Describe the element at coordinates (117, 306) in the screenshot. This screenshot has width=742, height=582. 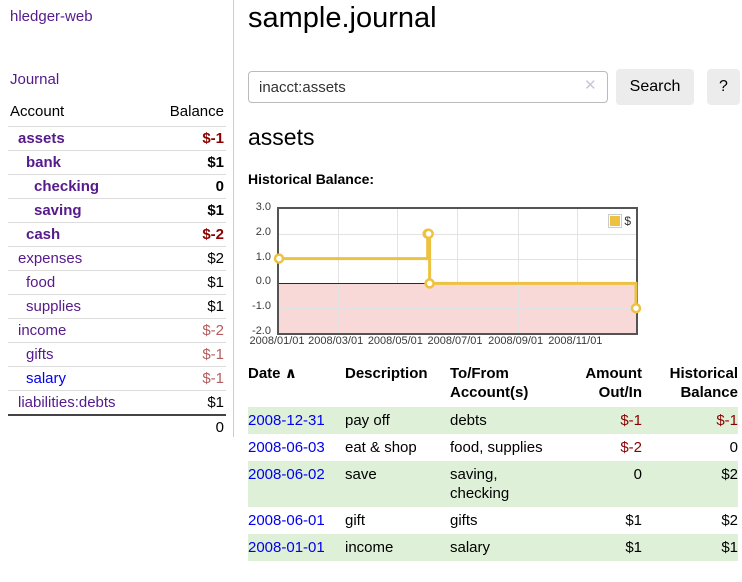
I see `account-row: supplies $1` at that location.